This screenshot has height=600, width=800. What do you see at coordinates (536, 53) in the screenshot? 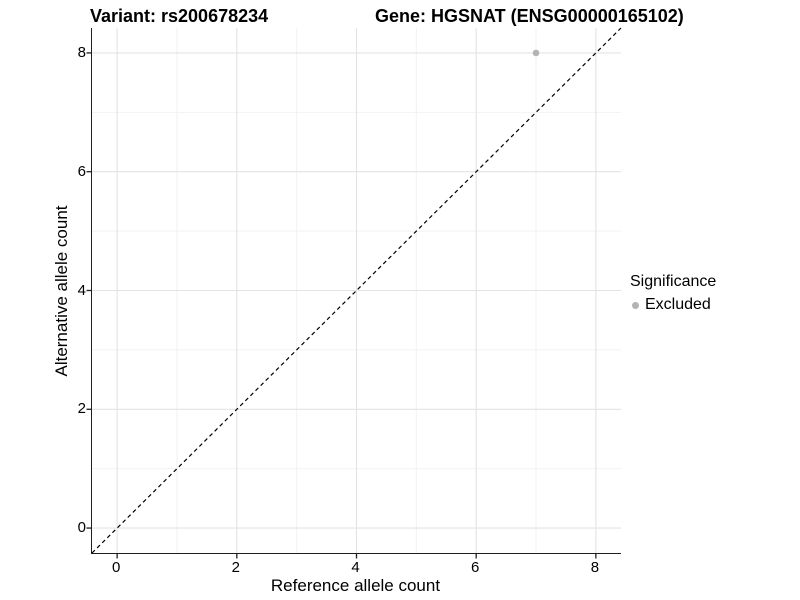
I see `data-point` at bounding box center [536, 53].